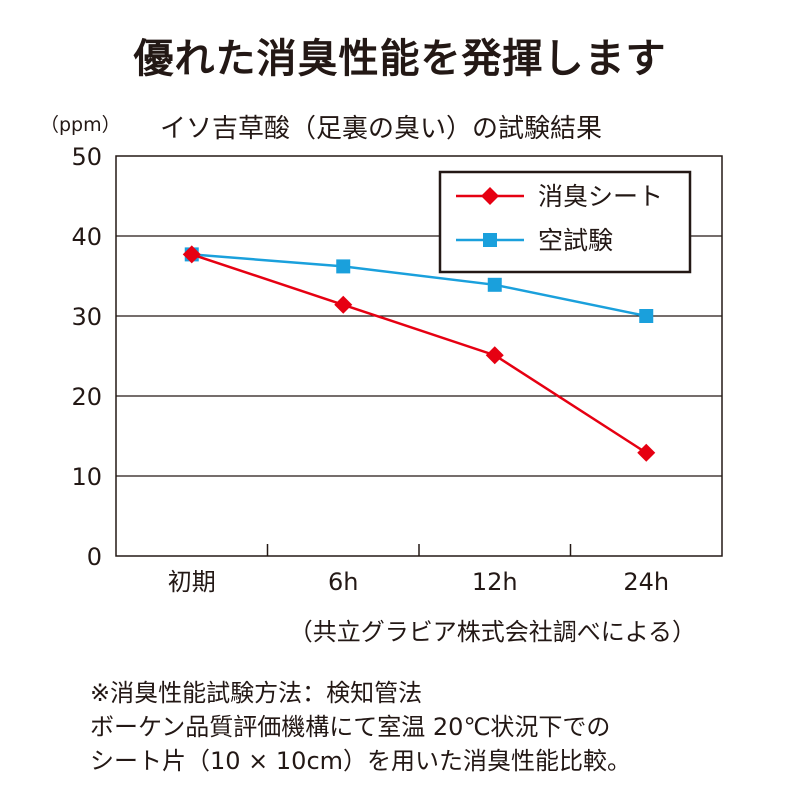  I want to click on x-tick-label: 初期, so click(192, 582).